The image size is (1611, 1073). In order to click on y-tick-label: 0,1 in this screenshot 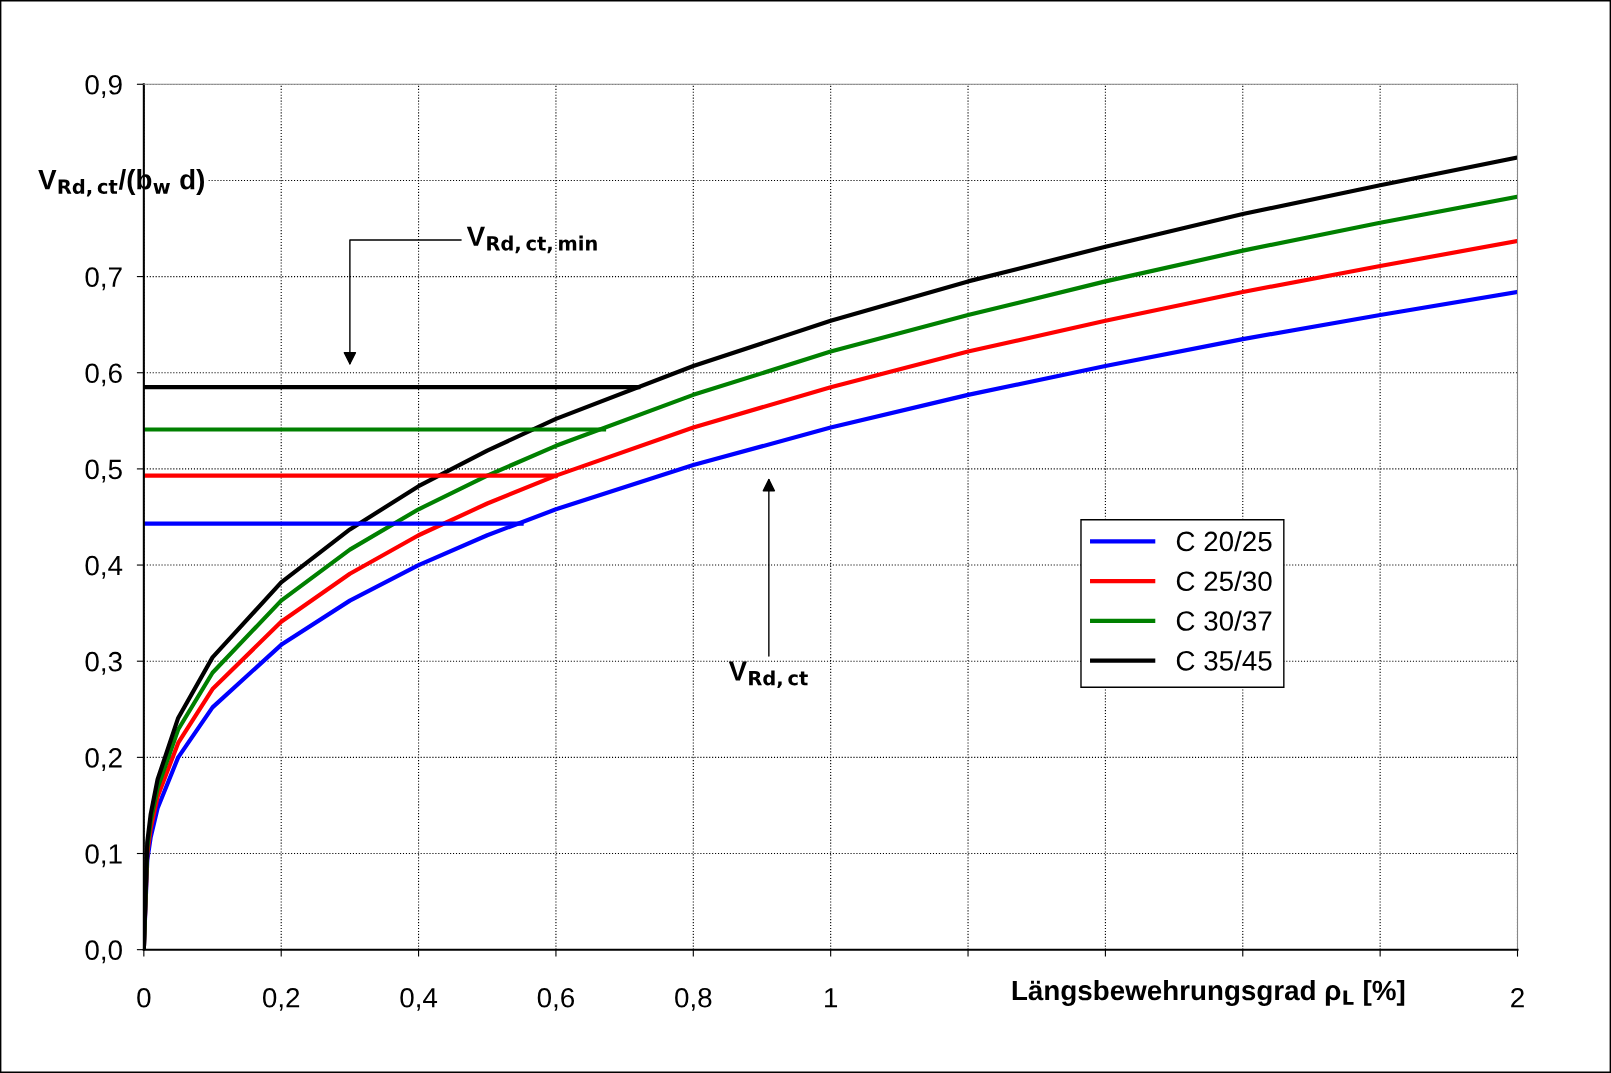, I will do `click(103, 856)`.